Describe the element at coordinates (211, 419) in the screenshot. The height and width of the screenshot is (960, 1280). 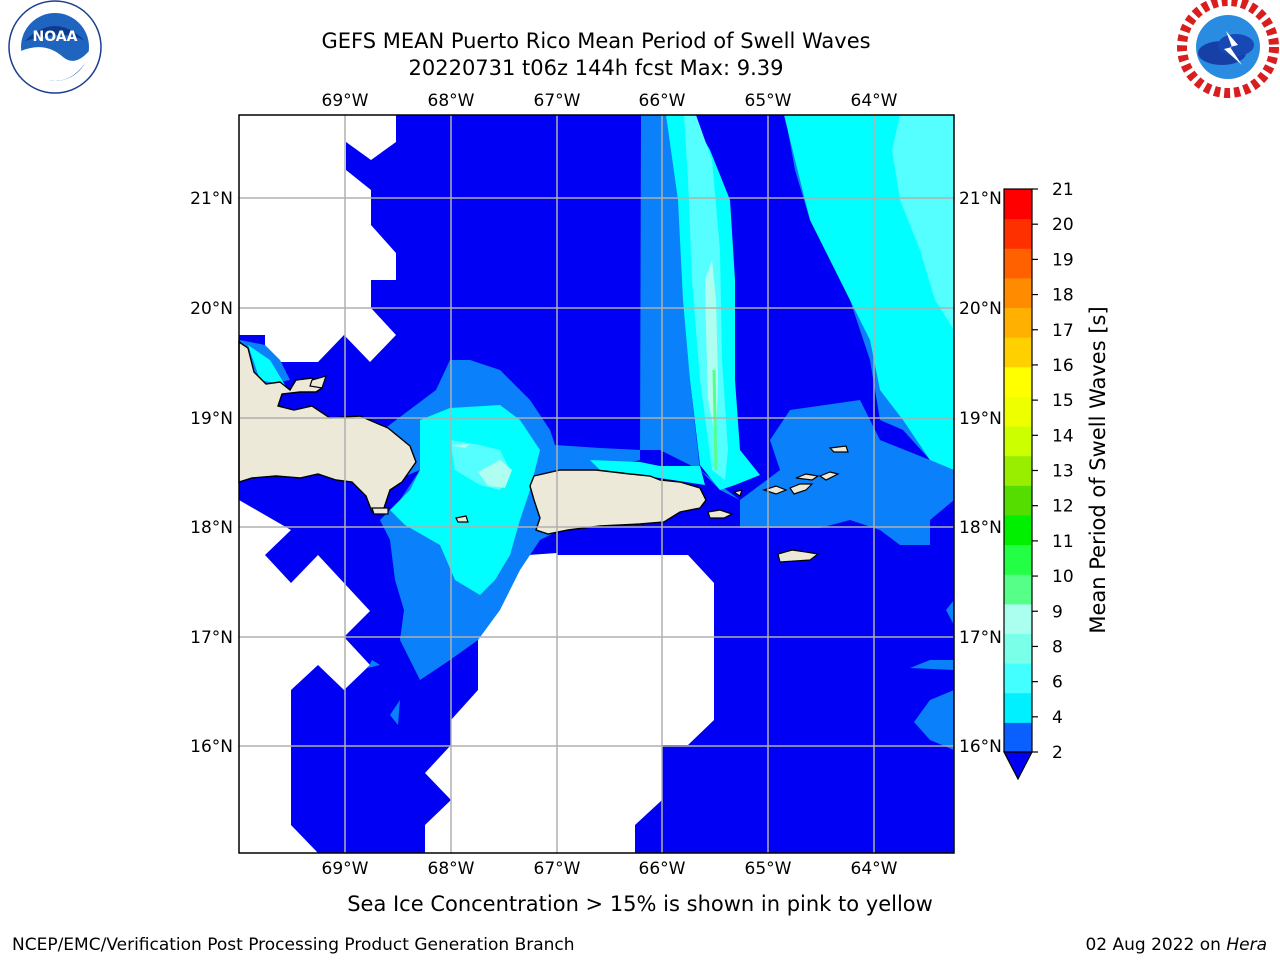
I see `lat-label-left: 19°N` at that location.